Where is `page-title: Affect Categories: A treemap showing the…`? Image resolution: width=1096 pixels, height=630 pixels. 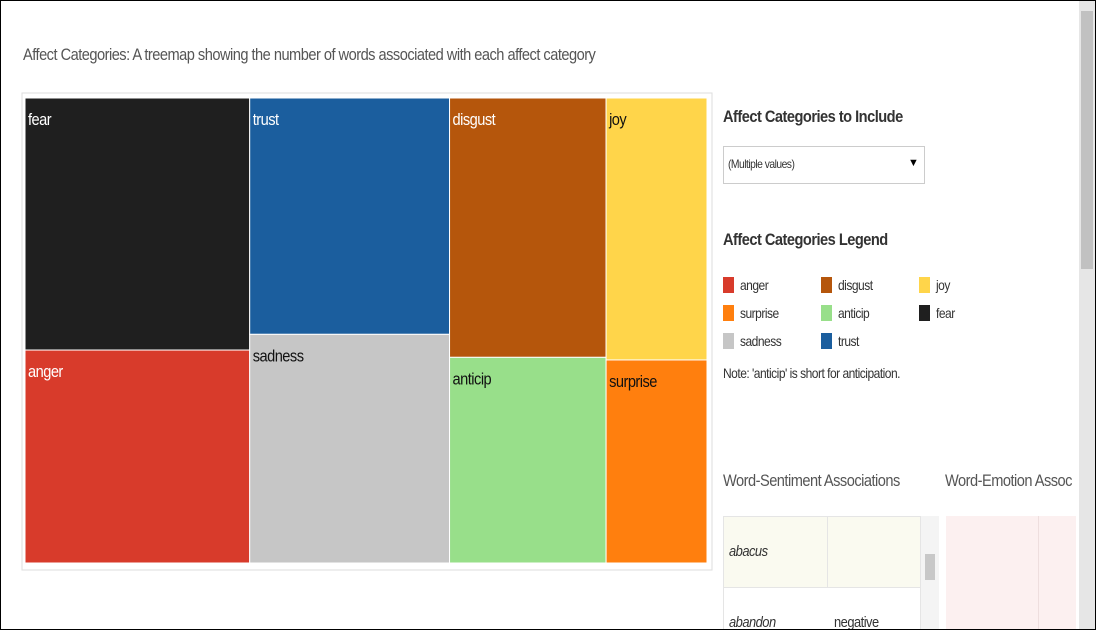 page-title: Affect Categories: A treemap showing the… is located at coordinates (309, 54).